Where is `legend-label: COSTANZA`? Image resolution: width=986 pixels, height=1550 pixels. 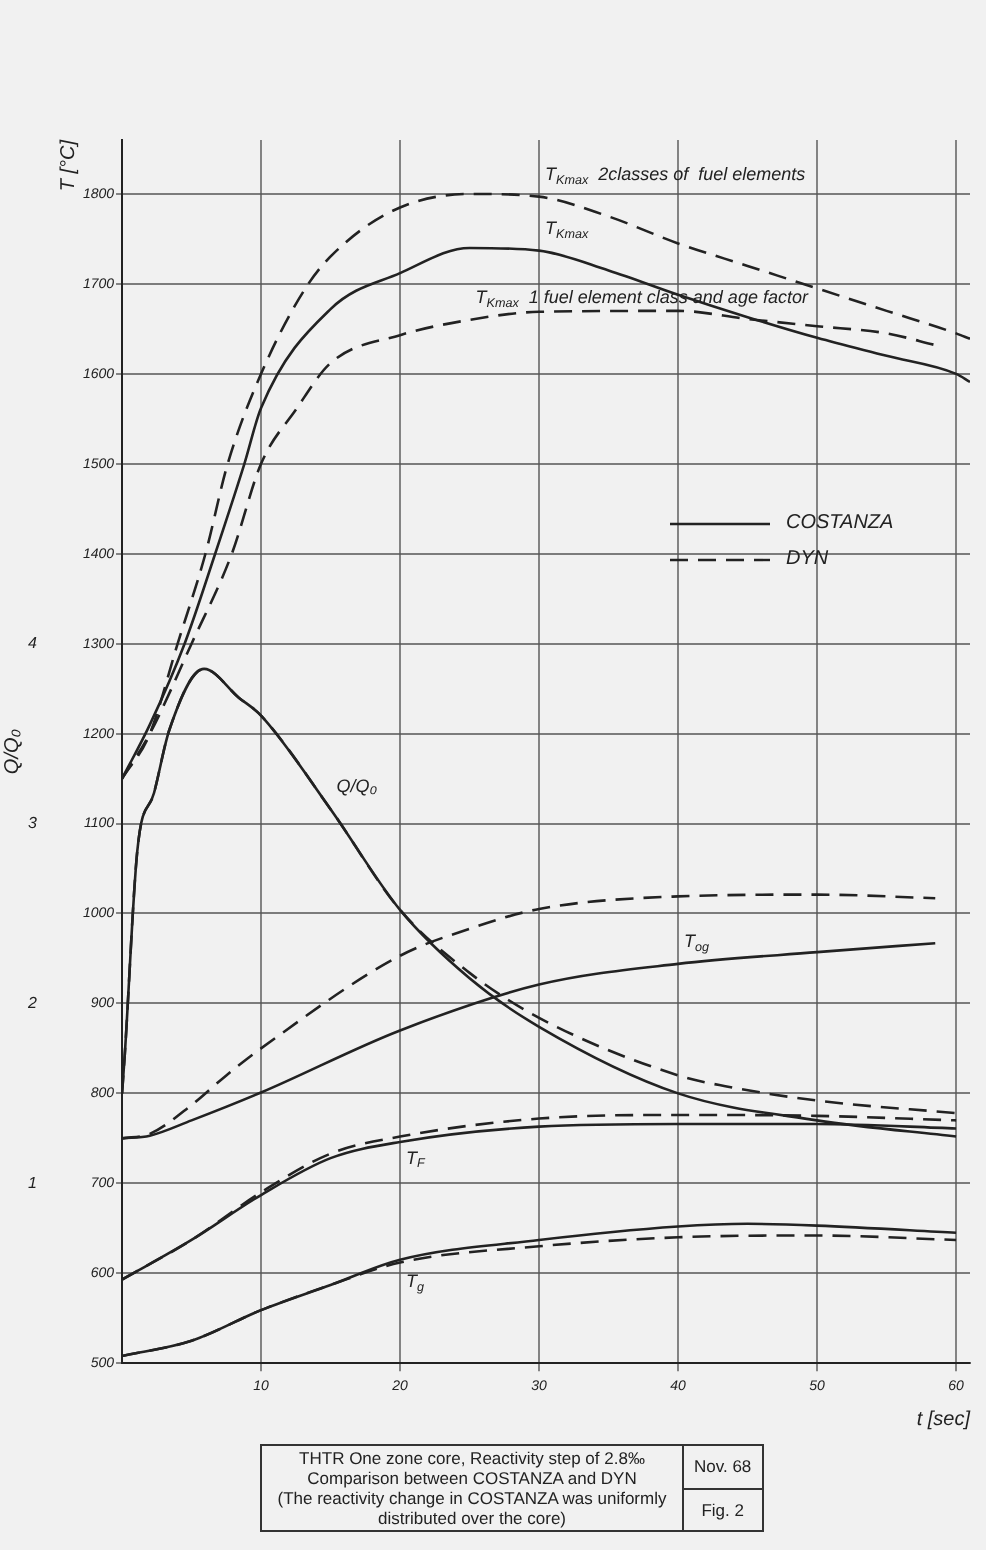 legend-label: COSTANZA is located at coordinates (840, 523).